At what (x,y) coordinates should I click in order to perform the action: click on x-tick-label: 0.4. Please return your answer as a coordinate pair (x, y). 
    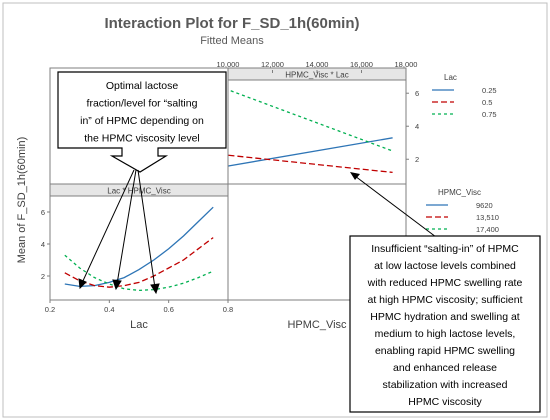
    Looking at the image, I should click on (109, 309).